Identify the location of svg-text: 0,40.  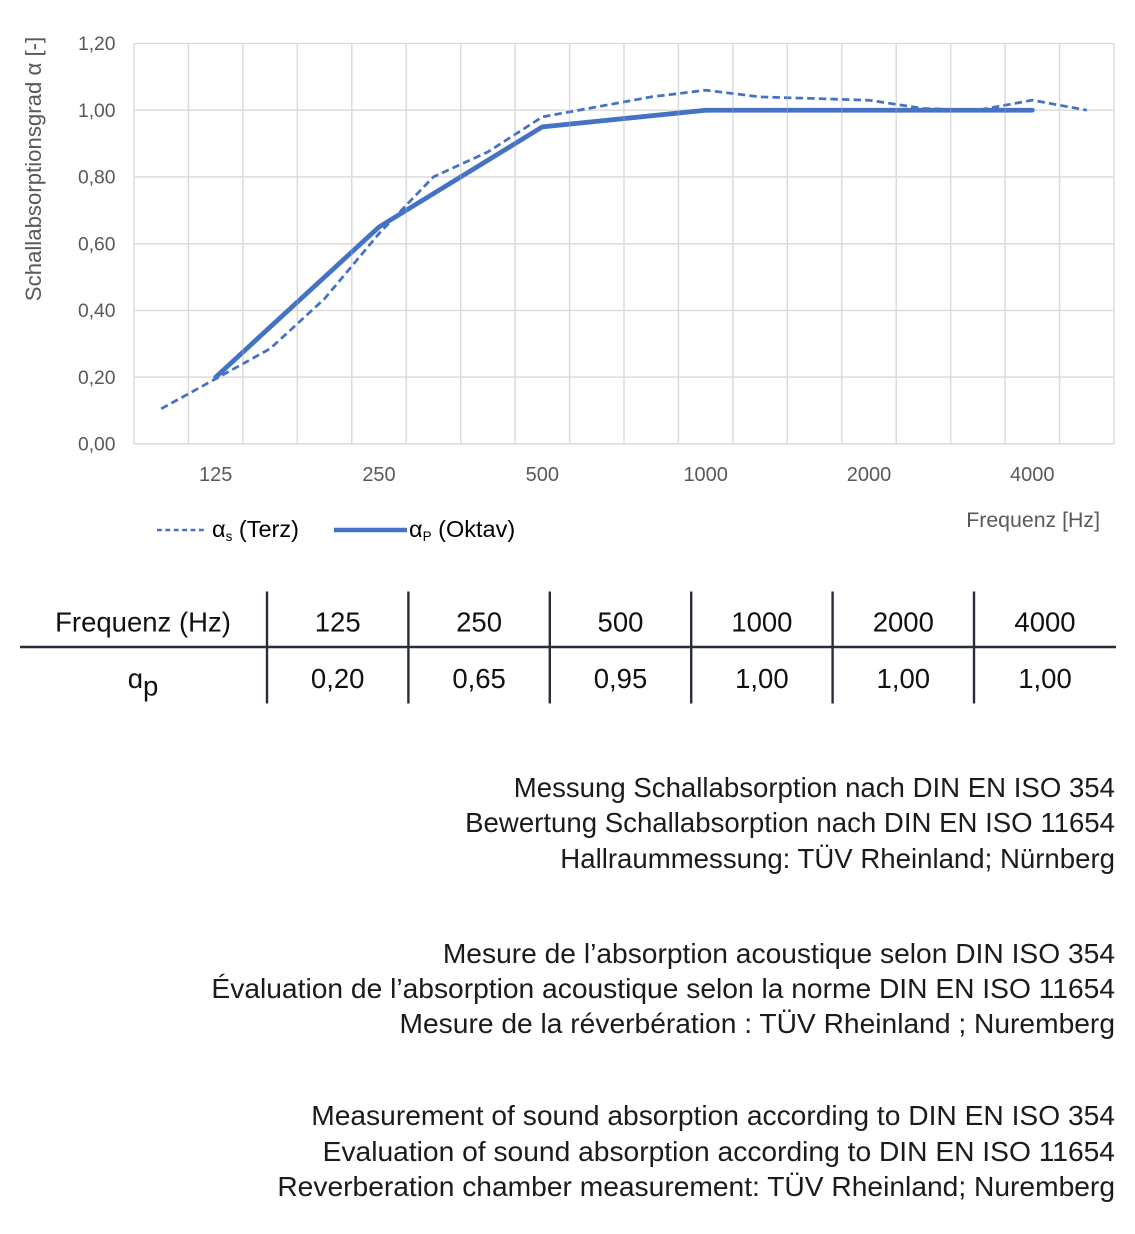
(97, 311).